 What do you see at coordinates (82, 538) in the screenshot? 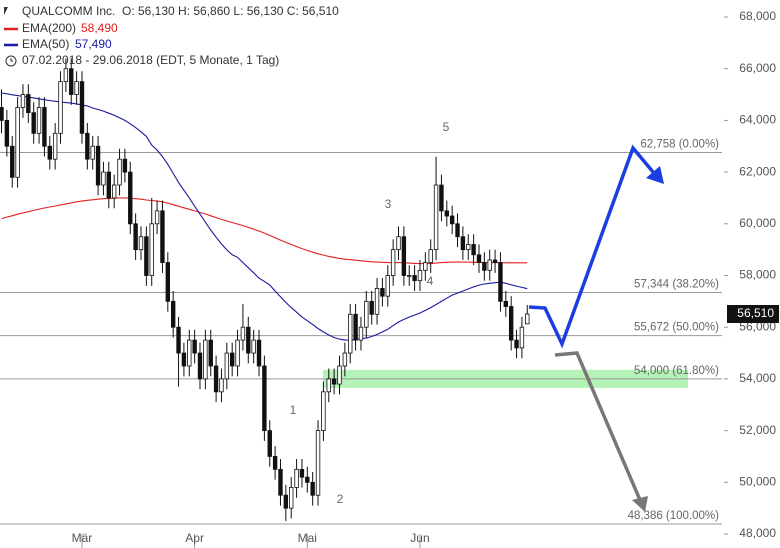
I see `x-tick-label: Mär` at bounding box center [82, 538].